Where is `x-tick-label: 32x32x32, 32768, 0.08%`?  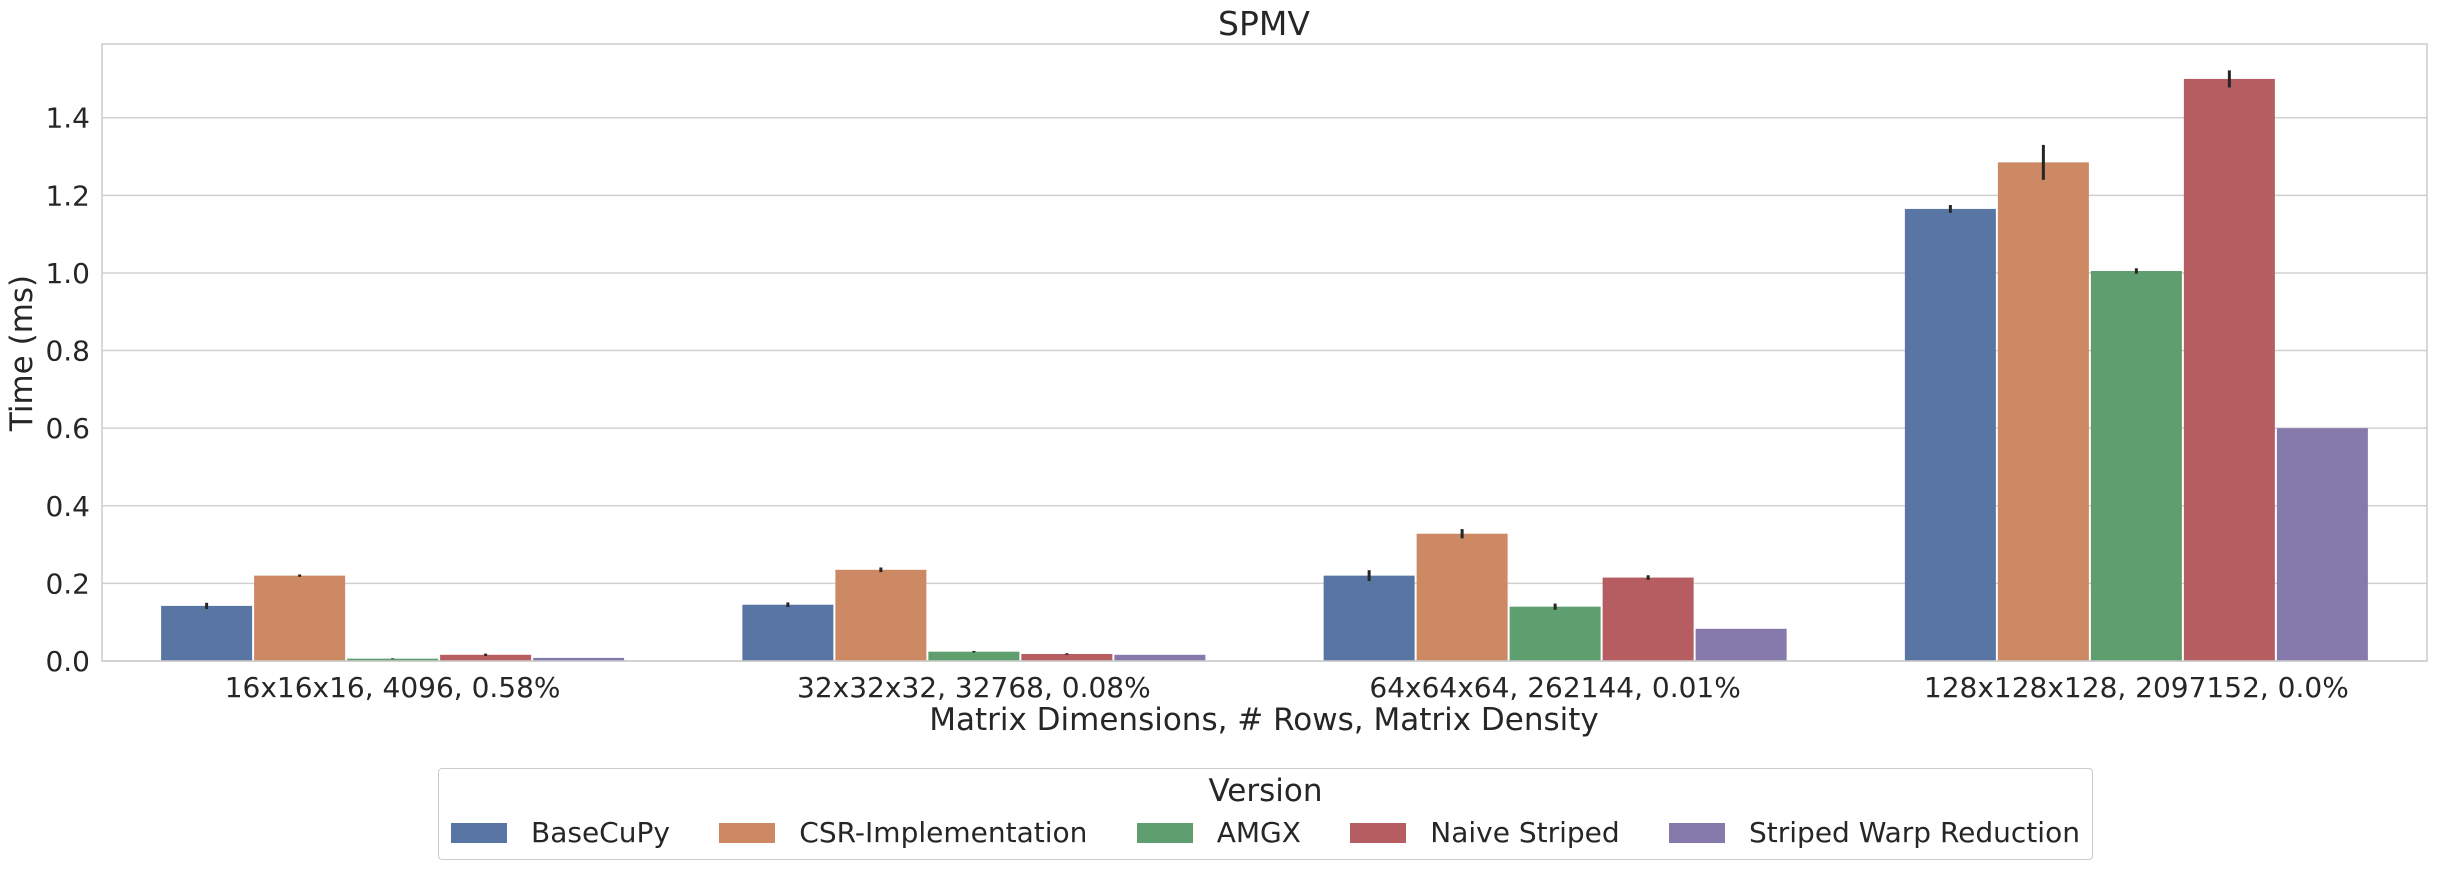 x-tick-label: 32x32x32, 32768, 0.08% is located at coordinates (974, 687).